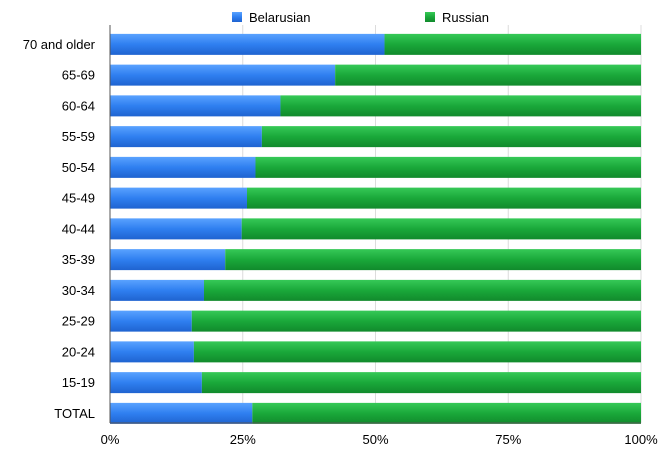  I want to click on x-tick-label: 25%, so click(243, 439).